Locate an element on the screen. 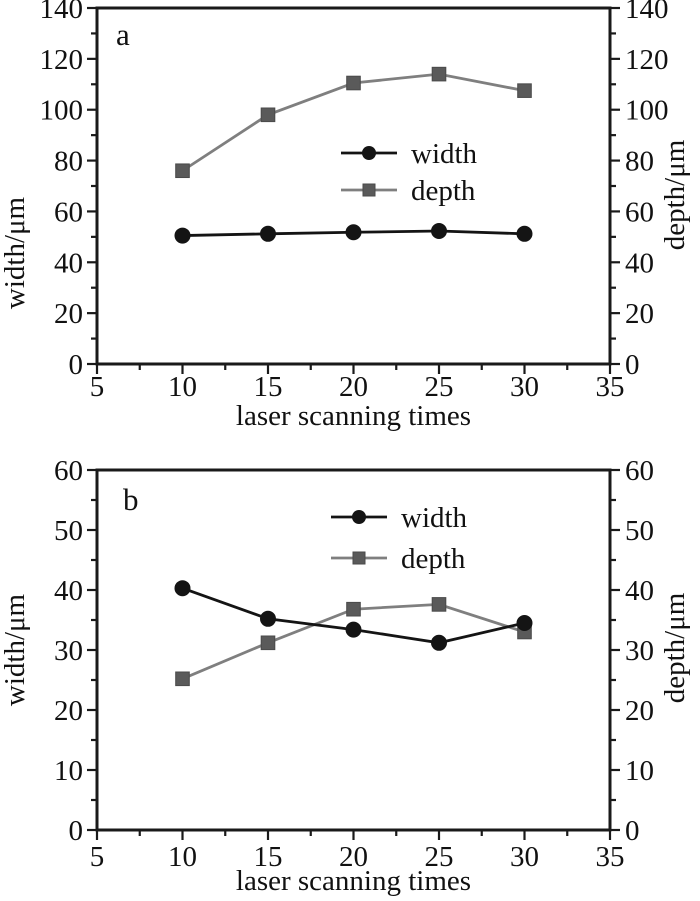  y-axis-right-tick-label: 10 is located at coordinates (639, 771).